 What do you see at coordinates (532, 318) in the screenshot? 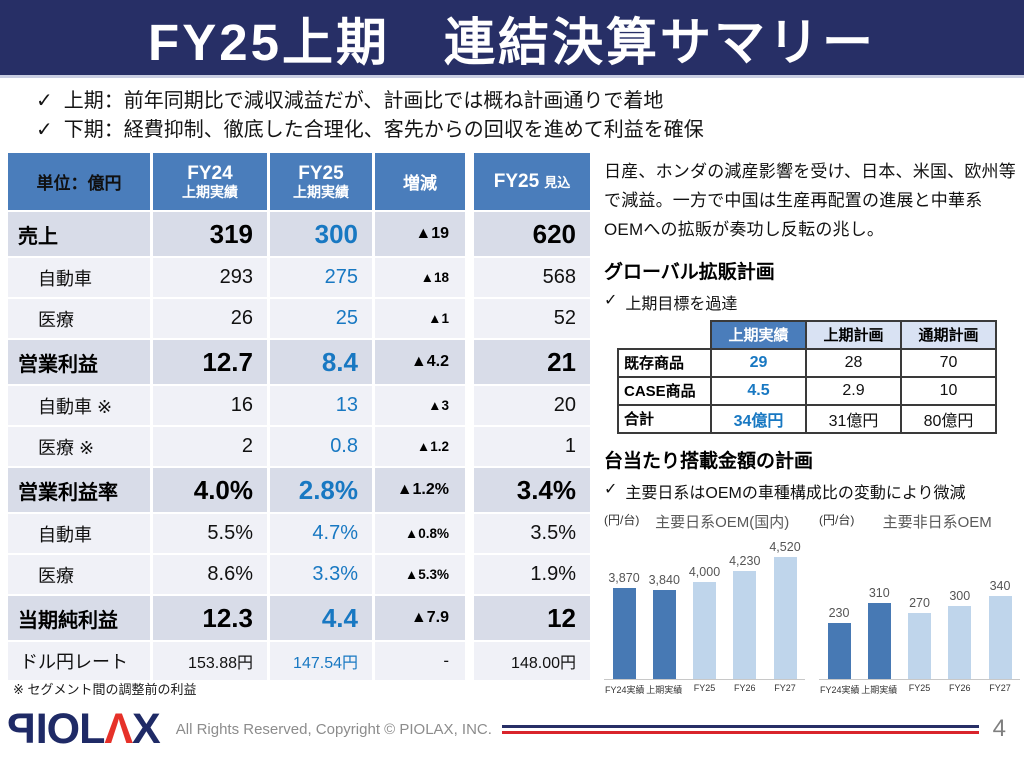
I see `forecast-value: 52` at bounding box center [532, 318].